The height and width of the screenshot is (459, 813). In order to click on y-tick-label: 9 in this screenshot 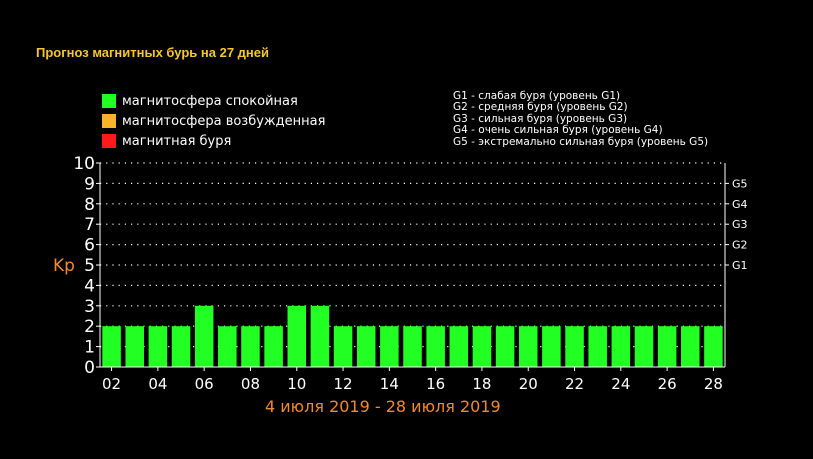, I will do `click(89, 184)`.